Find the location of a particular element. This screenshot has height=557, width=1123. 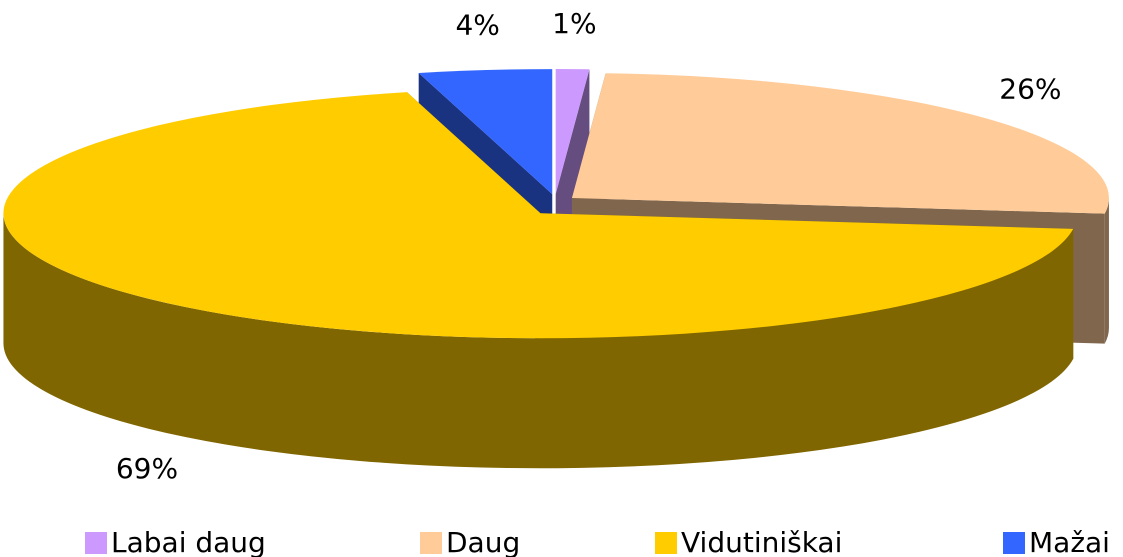

legend-label: Vidutiniškai is located at coordinates (761, 541).